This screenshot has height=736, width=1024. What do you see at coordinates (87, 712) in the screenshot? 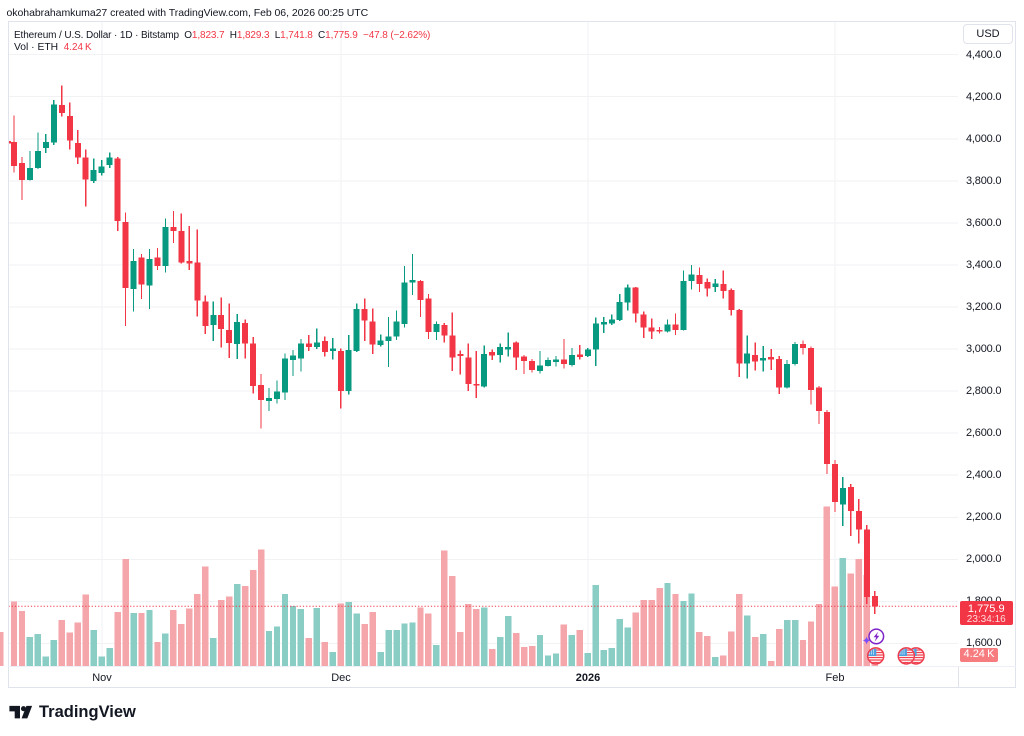
I see `svg-text: TradingView` at bounding box center [87, 712].